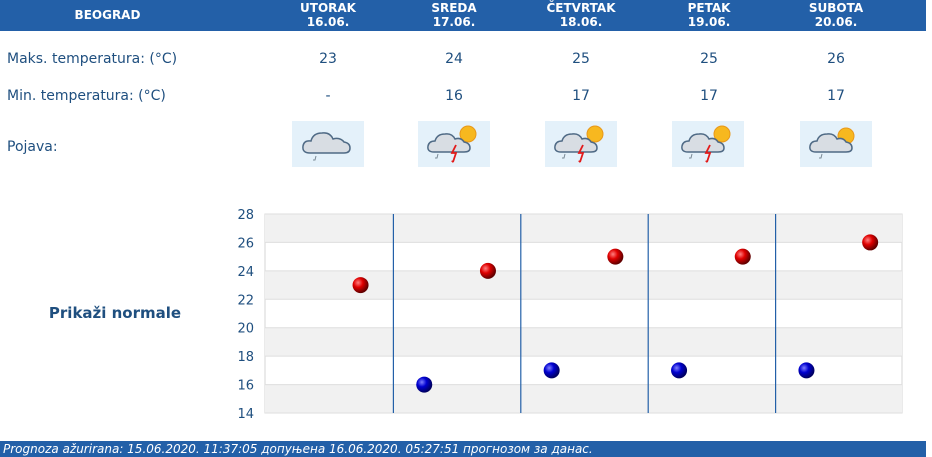  I want to click on day-date: 16.06., so click(328, 22).